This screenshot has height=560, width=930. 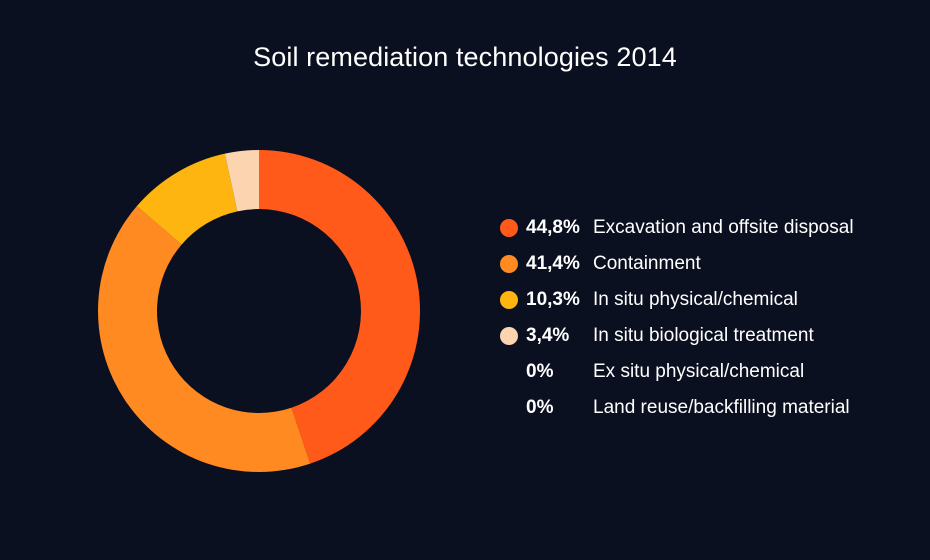 What do you see at coordinates (703, 335) in the screenshot?
I see `legend-label: In situ biological treatment` at bounding box center [703, 335].